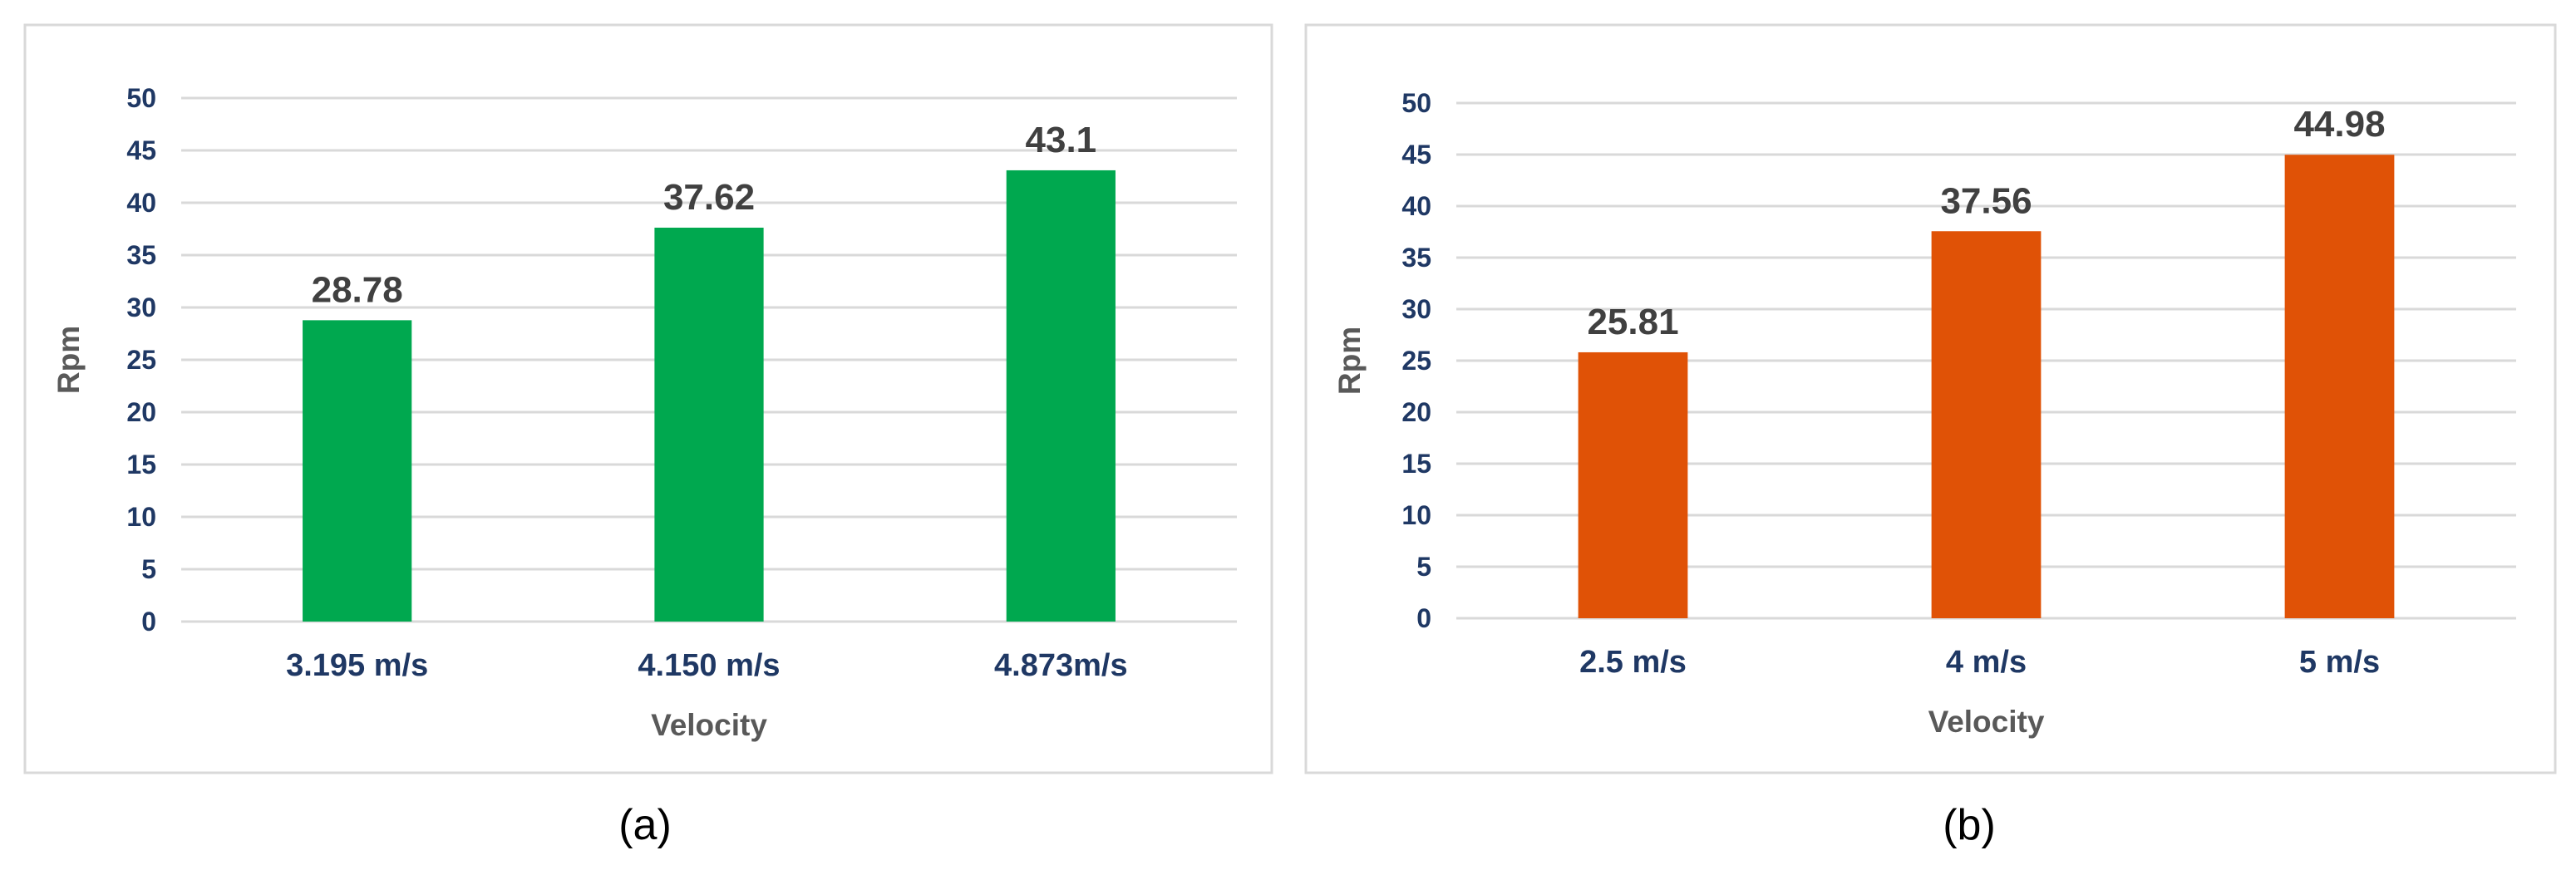 The image size is (2576, 875). What do you see at coordinates (1986, 200) in the screenshot?
I see `data-label: 37.56` at bounding box center [1986, 200].